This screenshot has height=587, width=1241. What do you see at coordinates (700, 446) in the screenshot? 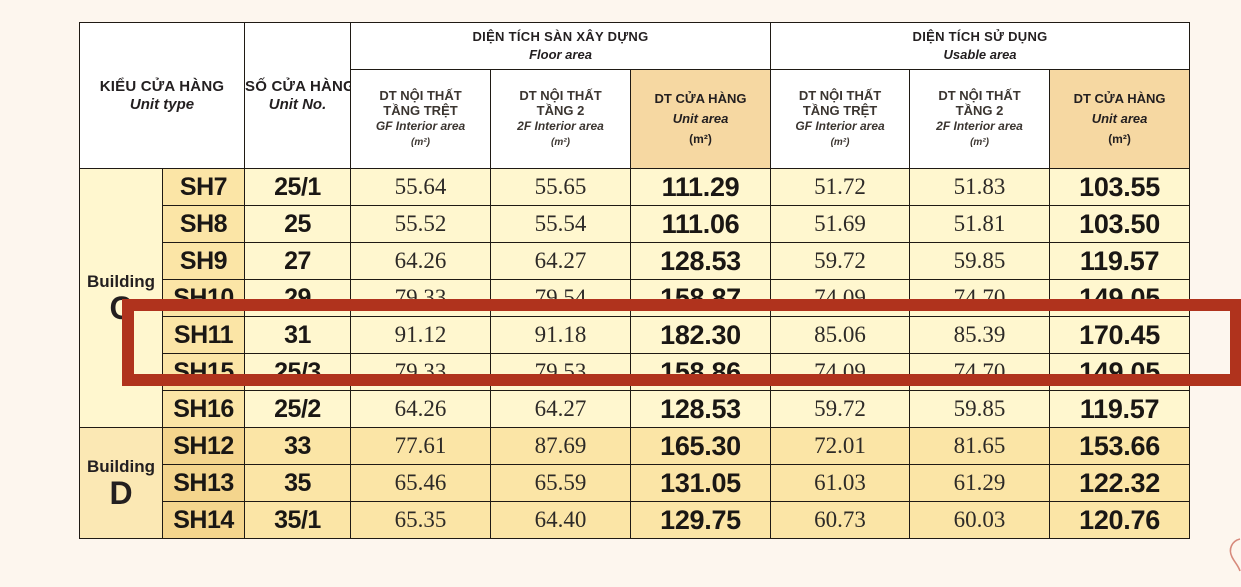
I see `unit-area-value: 165.30` at bounding box center [700, 446].